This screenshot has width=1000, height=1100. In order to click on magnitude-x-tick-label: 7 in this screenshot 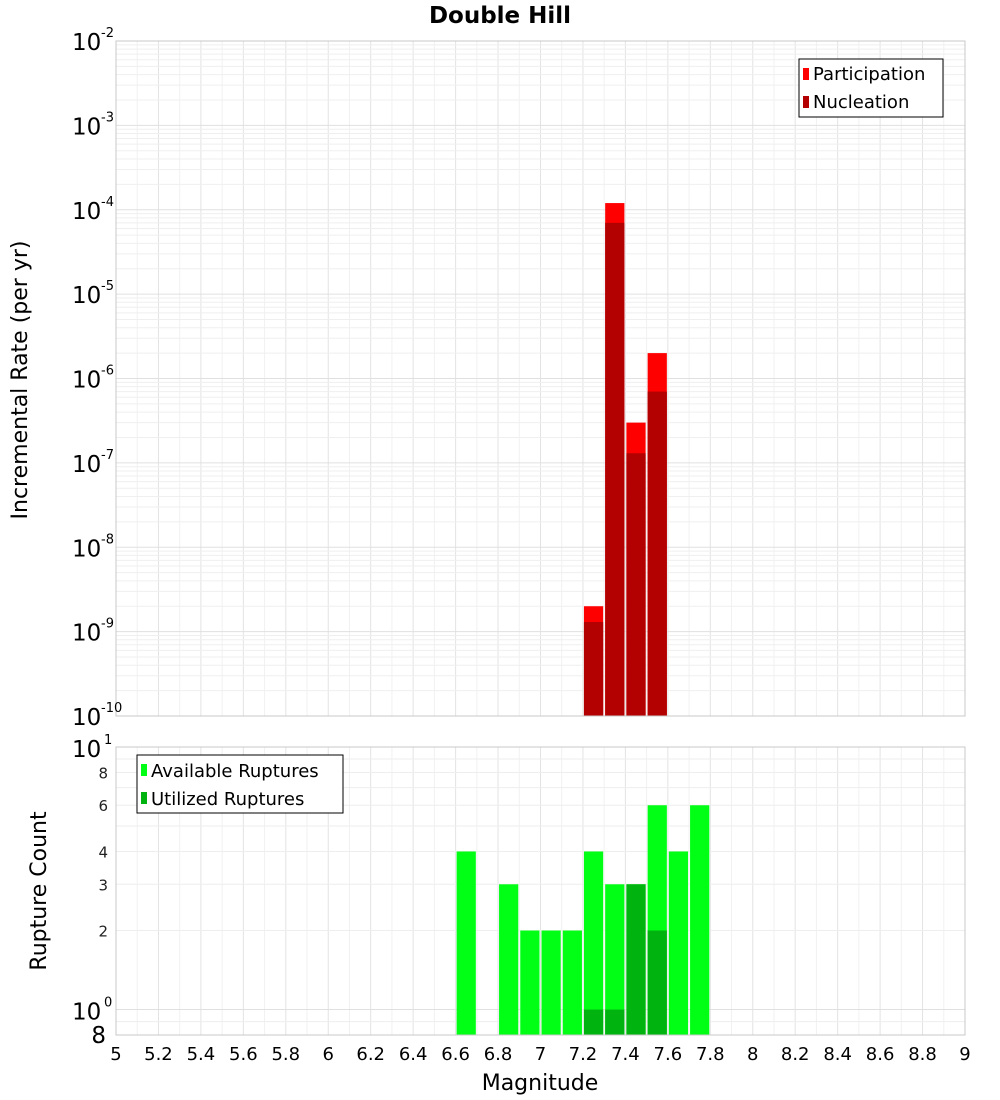, I will do `click(540, 1054)`.